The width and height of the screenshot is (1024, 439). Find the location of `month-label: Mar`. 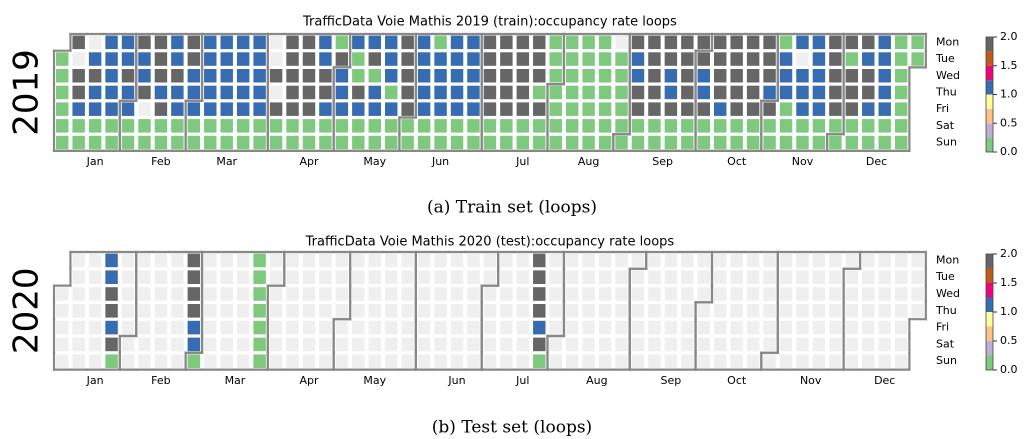

month-label: Mar is located at coordinates (226, 161).